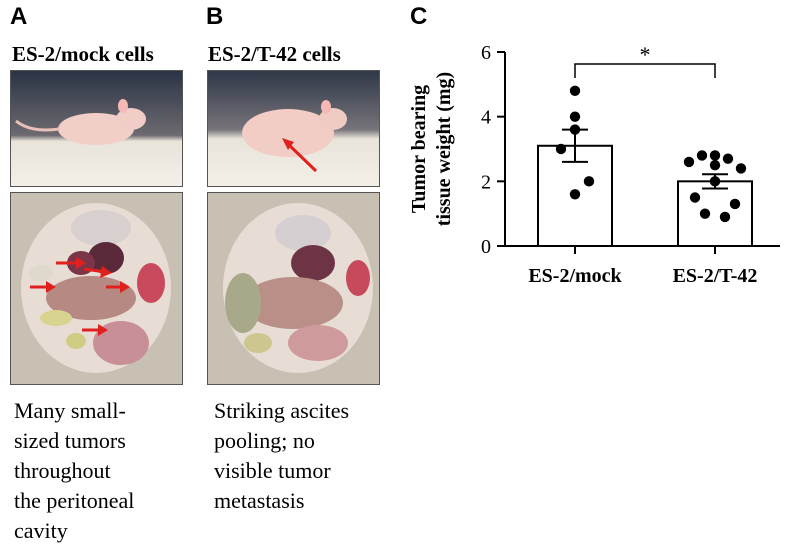 Image resolution: width=796 pixels, height=549 pixels. Describe the element at coordinates (215, 16) in the screenshot. I see `panel-b-letter: B` at that location.